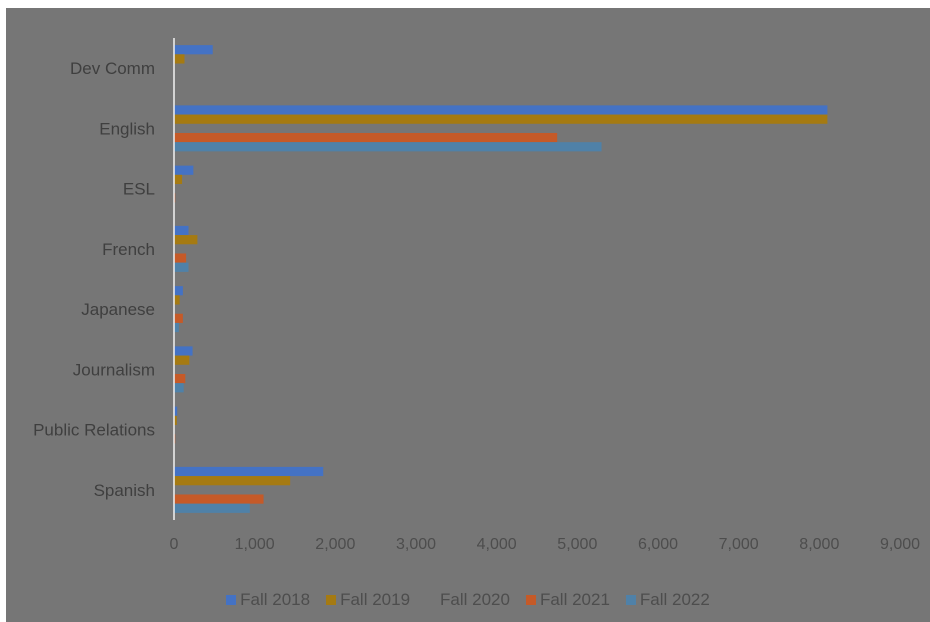 The image size is (930, 622). What do you see at coordinates (176, 411) in the screenshot?
I see `bar-public-relations-fall-2018` at bounding box center [176, 411].